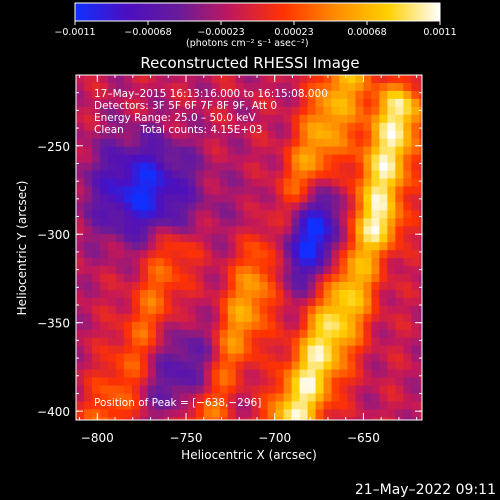 Image resolution: width=500 pixels, height=500 pixels. What do you see at coordinates (97, 438) in the screenshot?
I see `x-tick-label: −800` at bounding box center [97, 438].